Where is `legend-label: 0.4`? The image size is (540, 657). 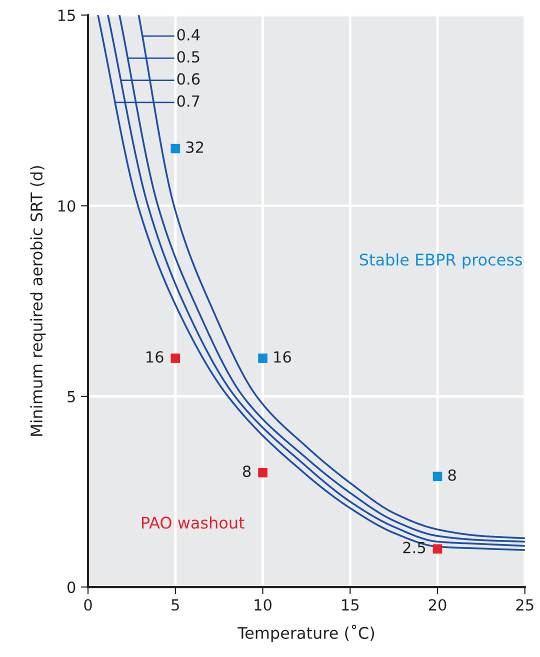
legend-label: 0.4 is located at coordinates (188, 34).